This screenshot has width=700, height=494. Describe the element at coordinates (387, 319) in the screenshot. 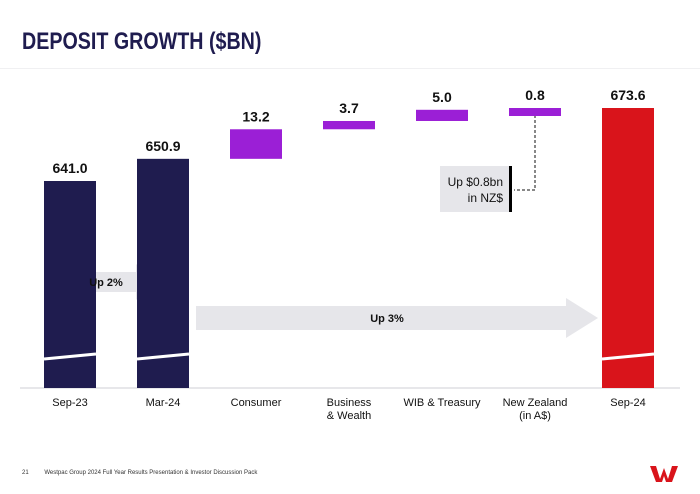

I see `growth-arrow-3pct-label: Up 3%` at that location.